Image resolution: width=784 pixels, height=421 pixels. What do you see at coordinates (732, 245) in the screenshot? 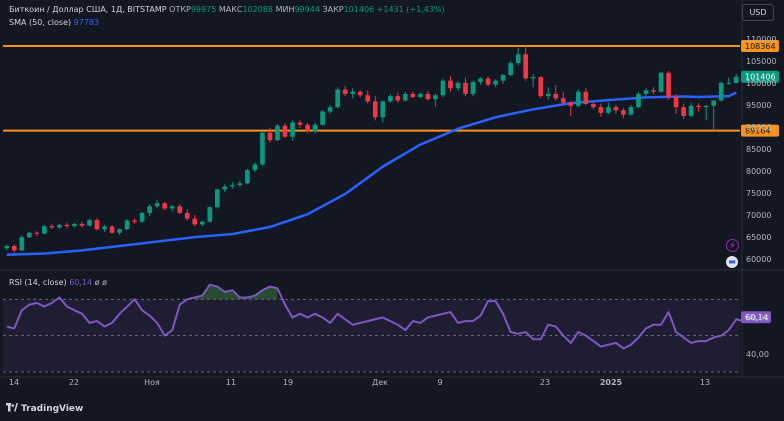
I see `lightning-icon: ⚡` at bounding box center [732, 245].